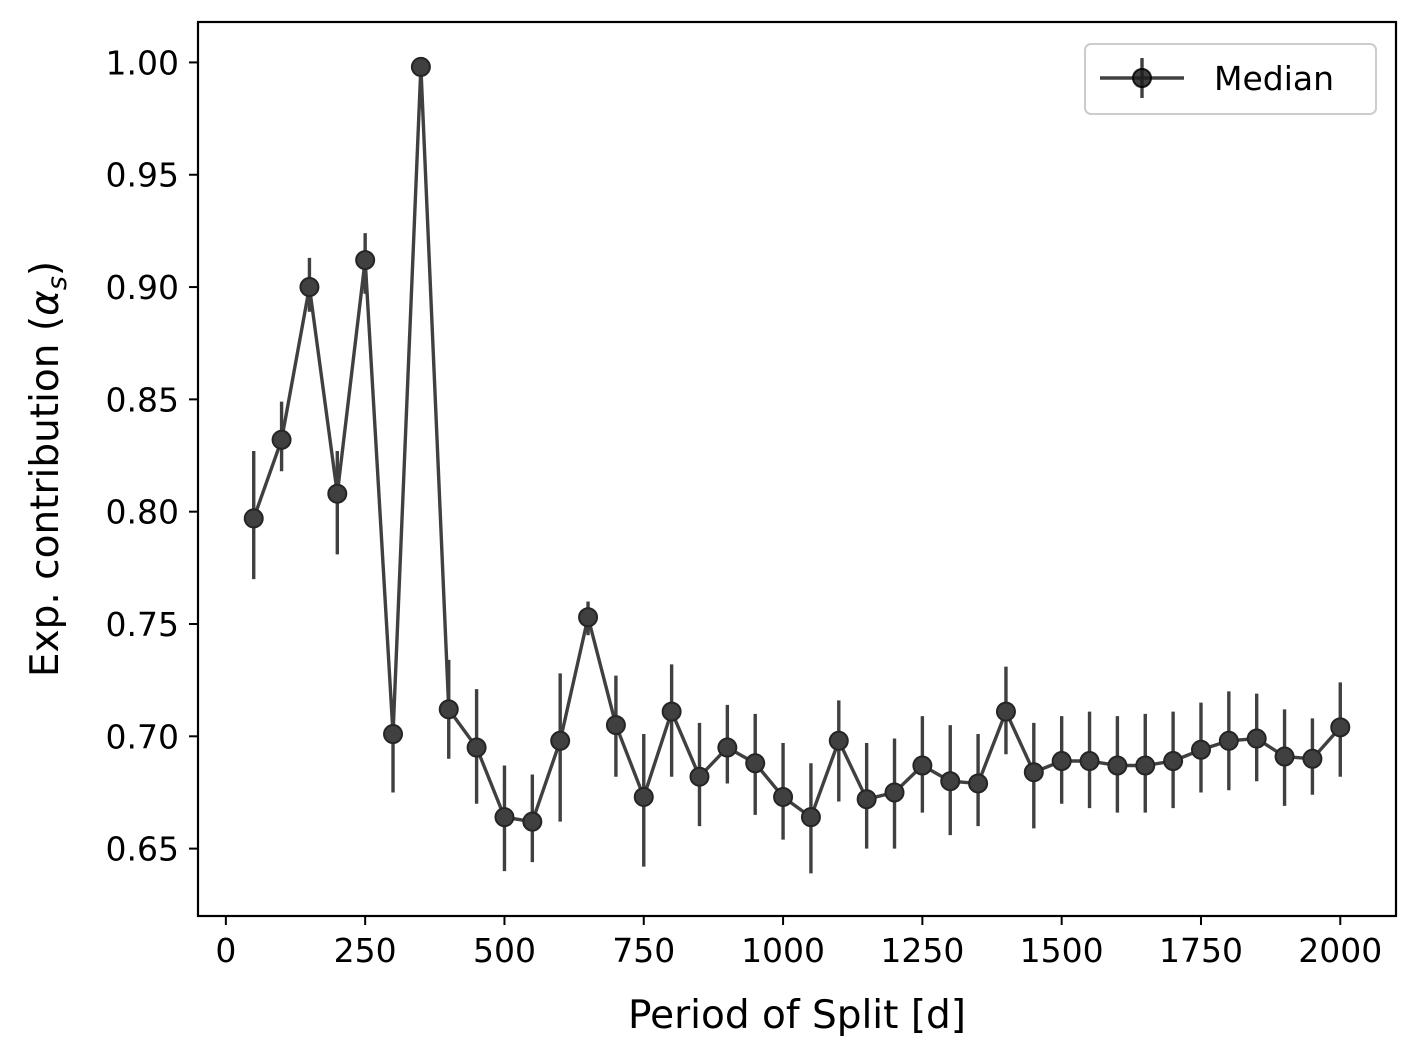 The width and height of the screenshot is (1421, 1063). I want to click on y-tick-label: 0.80, so click(142, 512).